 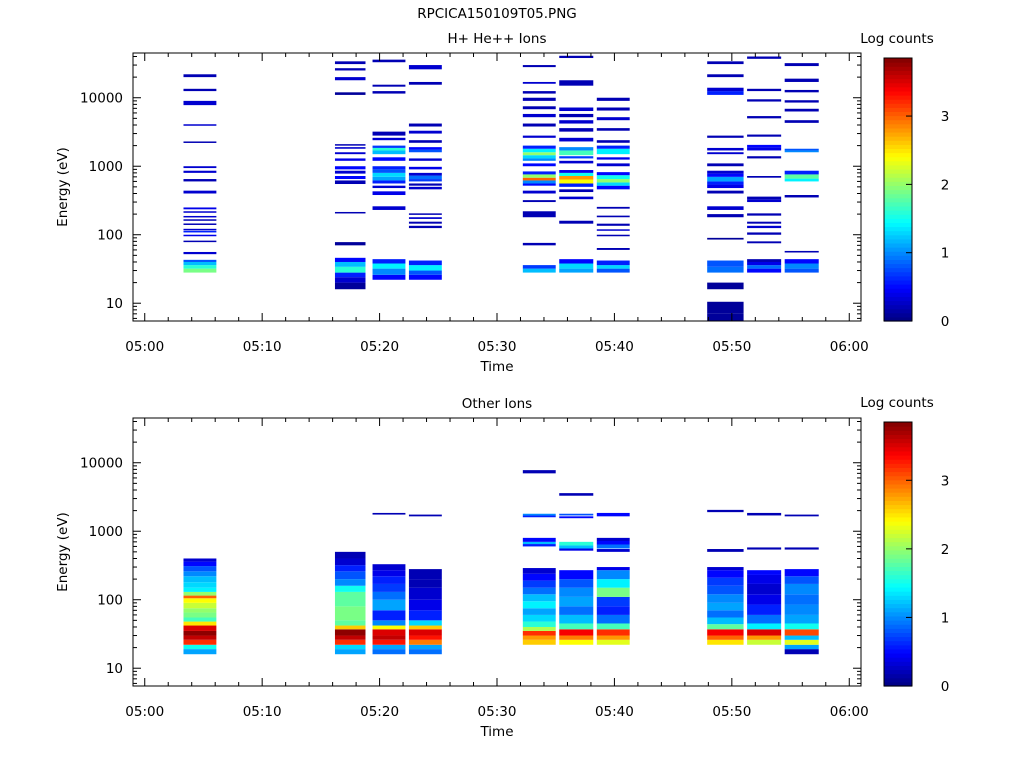 What do you see at coordinates (501, 562) in the screenshot?
I see `heatmap-cells` at bounding box center [501, 562].